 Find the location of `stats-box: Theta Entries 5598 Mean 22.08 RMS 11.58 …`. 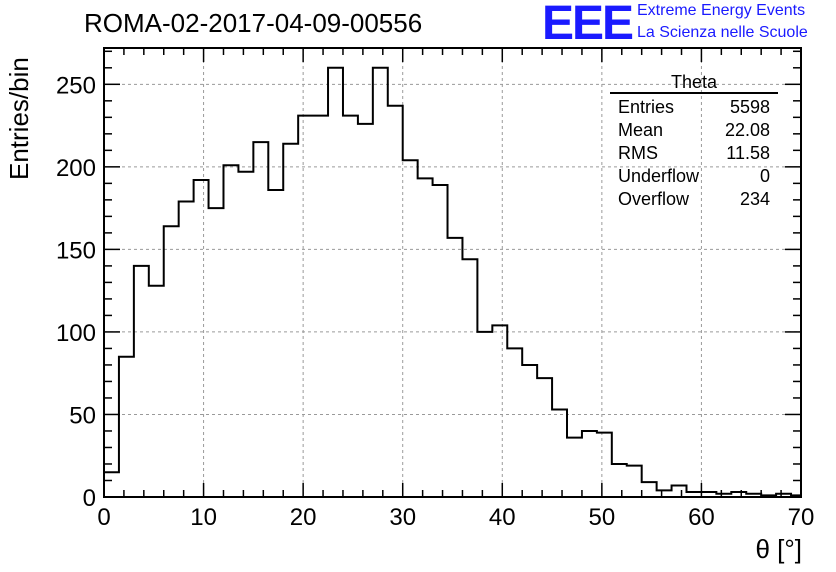

stats-box: Theta Entries 5598 Mean 22.08 RMS 11.58 … is located at coordinates (694, 141).